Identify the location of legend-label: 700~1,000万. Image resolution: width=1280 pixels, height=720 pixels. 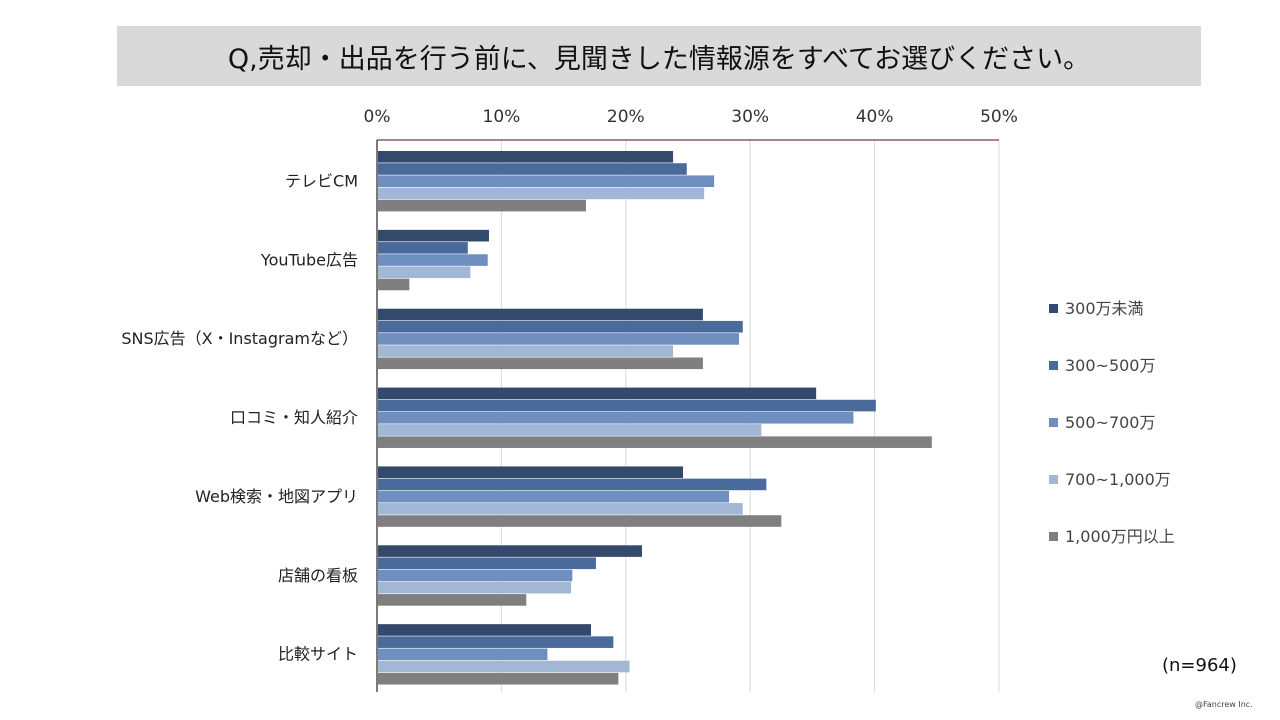
(1118, 479).